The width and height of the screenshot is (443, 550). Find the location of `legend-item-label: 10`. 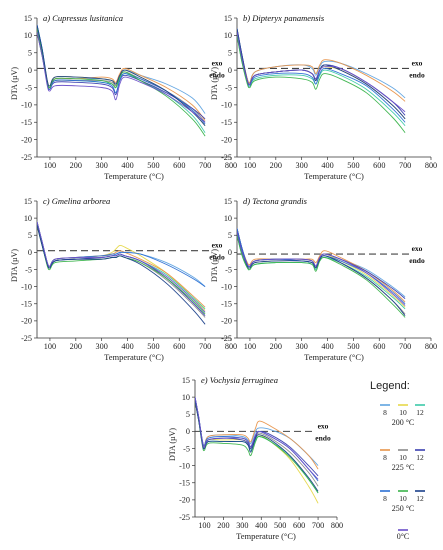

legend-item-label: 10 is located at coordinates (403, 412).